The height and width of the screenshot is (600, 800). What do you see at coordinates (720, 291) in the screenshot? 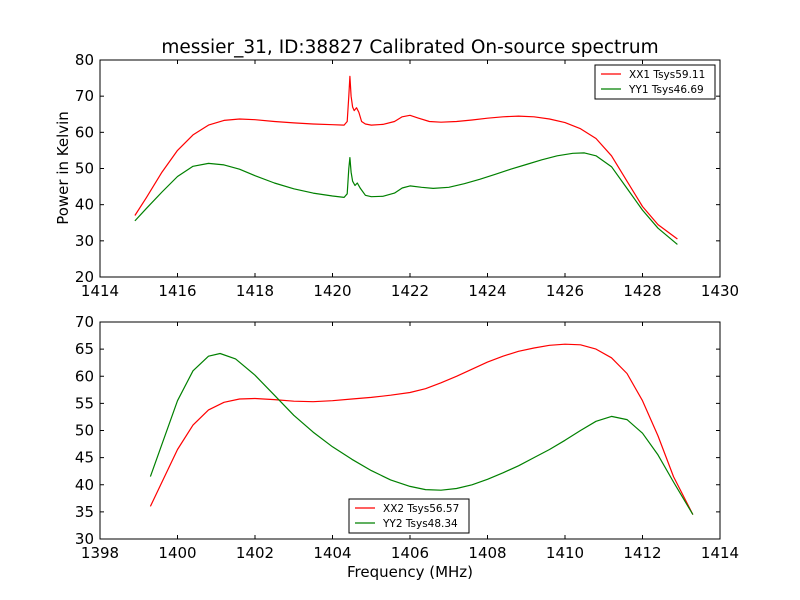
I see `x-tick-label: 1430` at bounding box center [720, 291].